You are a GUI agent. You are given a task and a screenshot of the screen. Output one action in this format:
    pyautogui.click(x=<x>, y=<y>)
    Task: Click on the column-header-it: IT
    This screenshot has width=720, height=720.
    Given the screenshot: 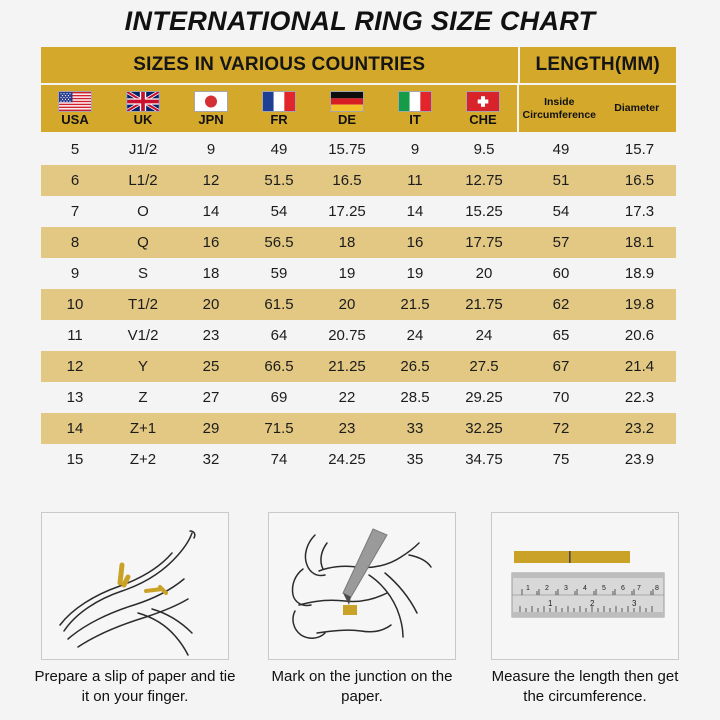 What is the action you would take?
    pyautogui.click(x=415, y=108)
    